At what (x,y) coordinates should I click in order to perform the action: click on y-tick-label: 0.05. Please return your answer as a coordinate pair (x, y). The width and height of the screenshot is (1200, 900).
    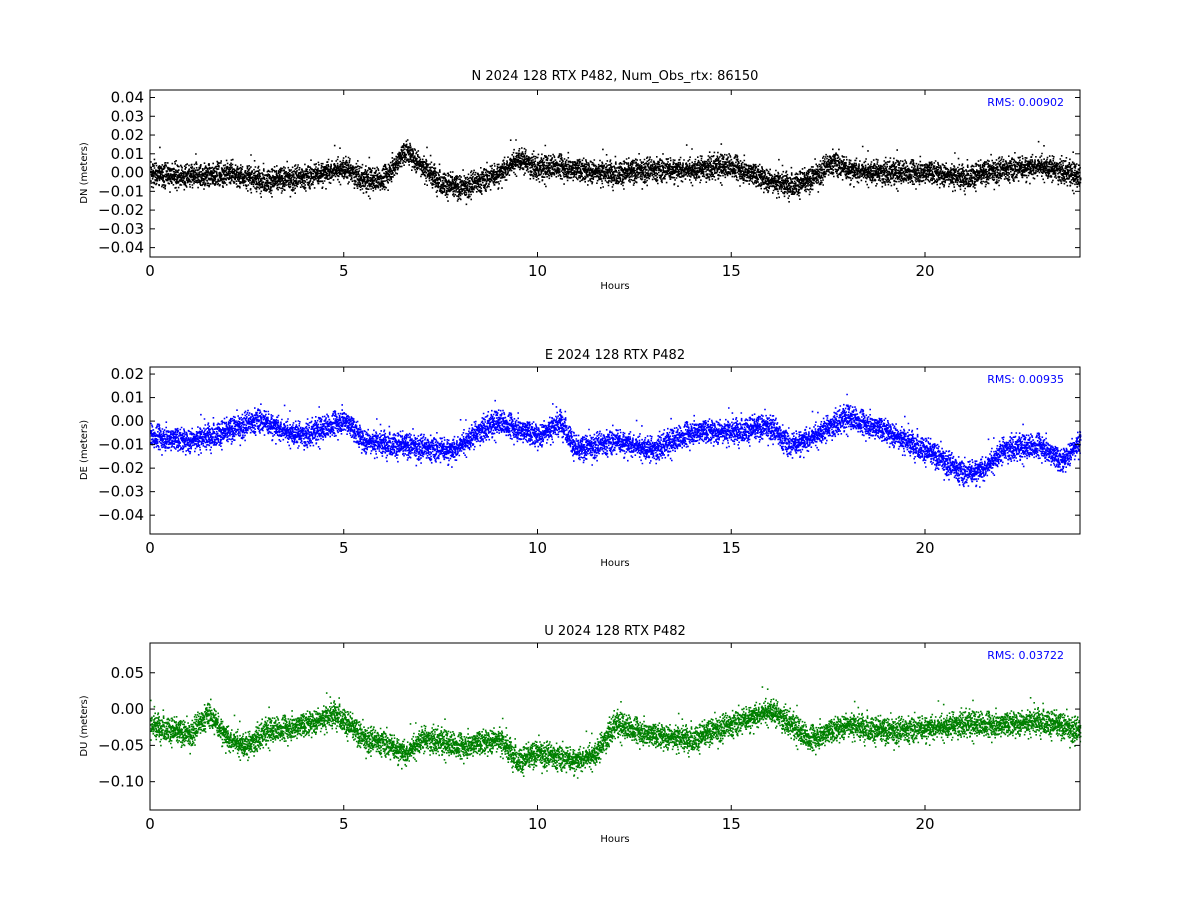
    Looking at the image, I should click on (127, 673).